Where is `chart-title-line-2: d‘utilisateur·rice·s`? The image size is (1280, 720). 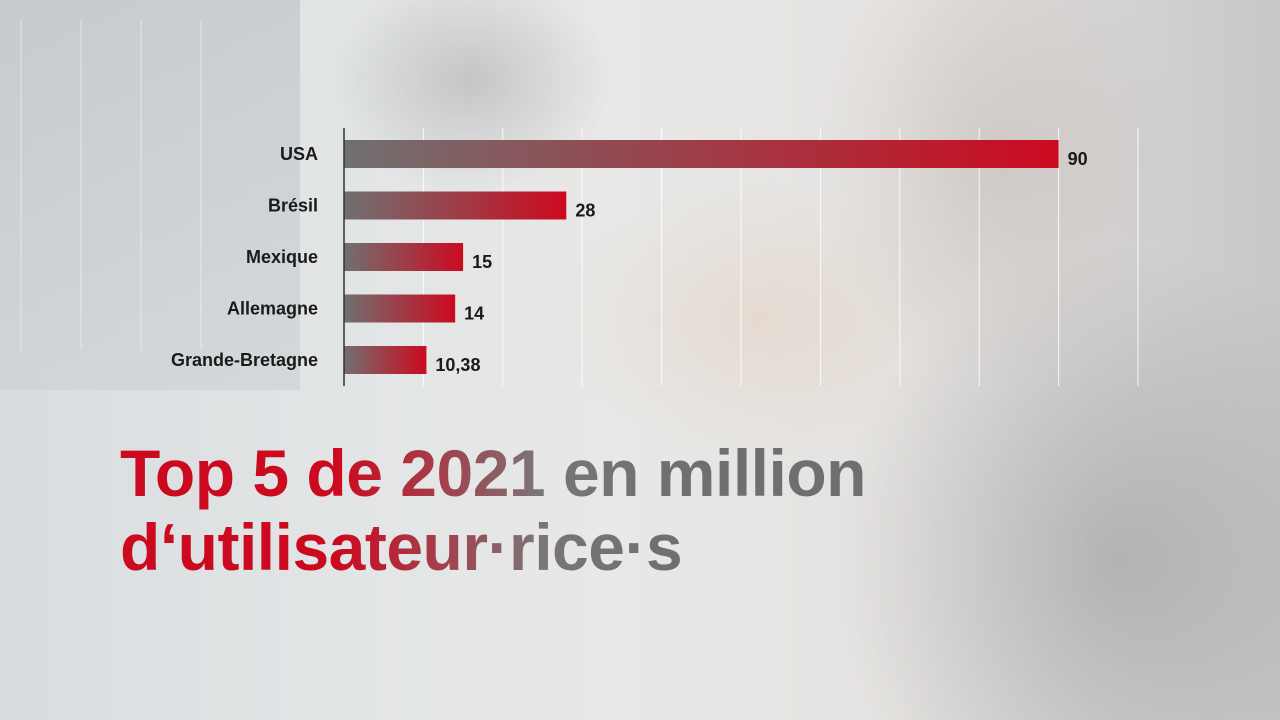
chart-title-line-2: d‘utilisateur·rice·s is located at coordinates (401, 547).